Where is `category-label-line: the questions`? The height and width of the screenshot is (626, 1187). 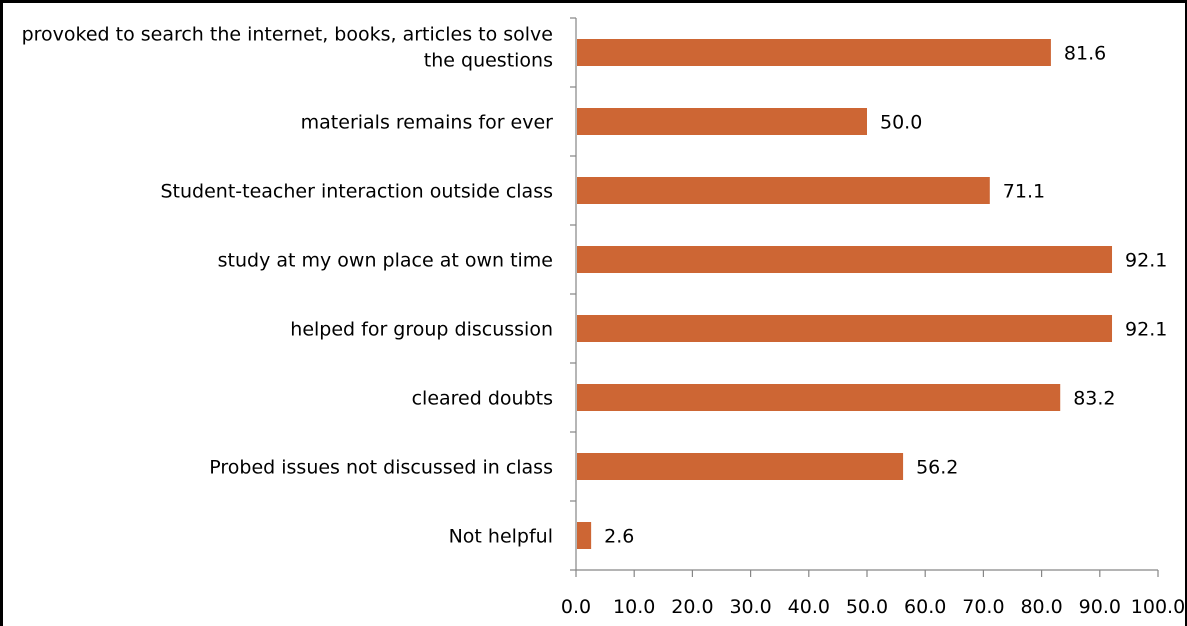
category-label-line: the questions is located at coordinates (488, 61).